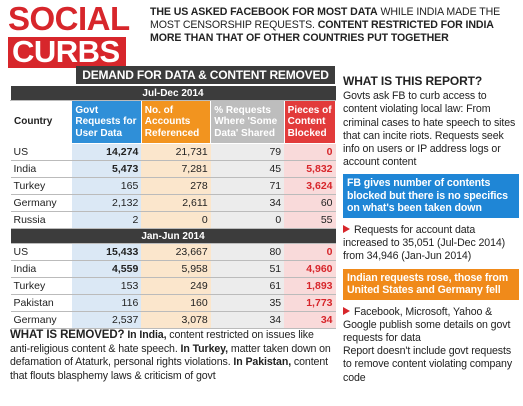  What do you see at coordinates (147, 335) in the screenshot?
I see `lead: In India,` at bounding box center [147, 335].